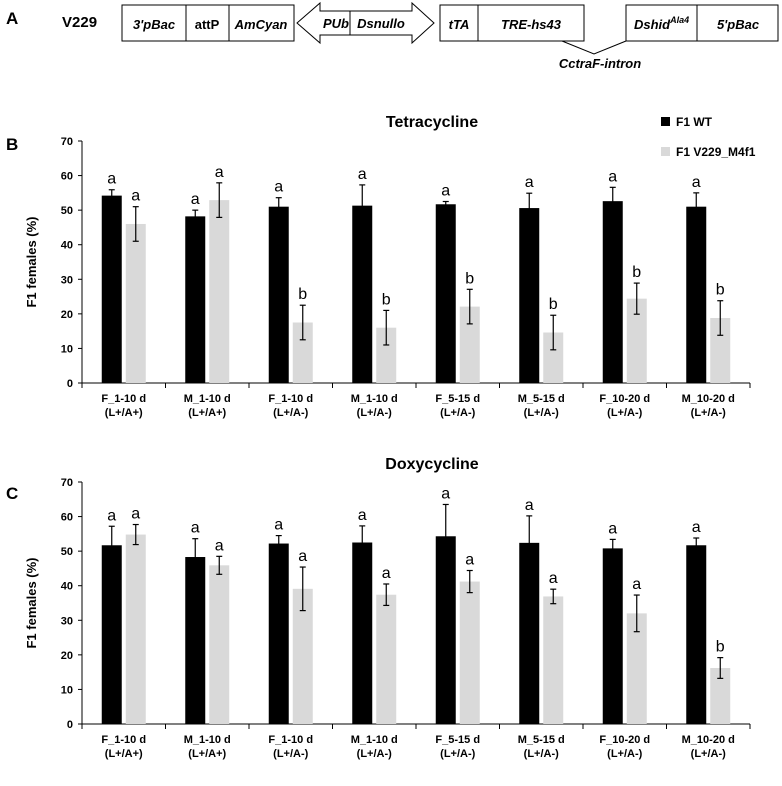  What do you see at coordinates (135, 514) in the screenshot?
I see `chart-1-sig-letter-s1-0: a` at bounding box center [135, 514].